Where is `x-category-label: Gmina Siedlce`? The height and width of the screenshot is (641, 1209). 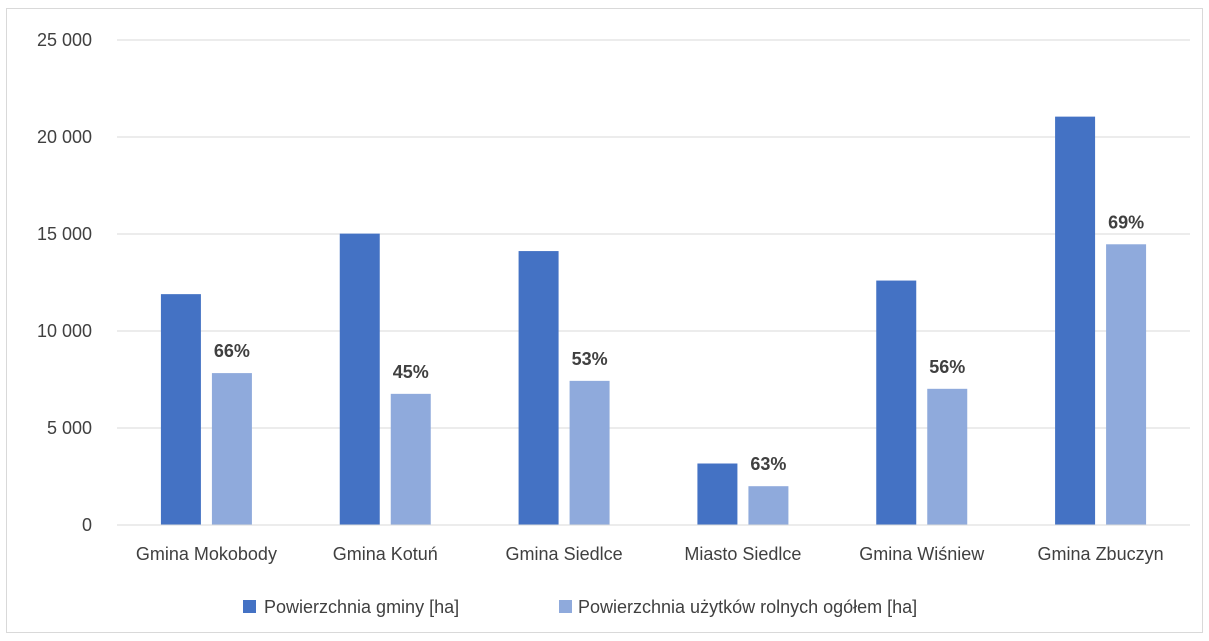 x-category-label: Gmina Siedlce is located at coordinates (564, 554).